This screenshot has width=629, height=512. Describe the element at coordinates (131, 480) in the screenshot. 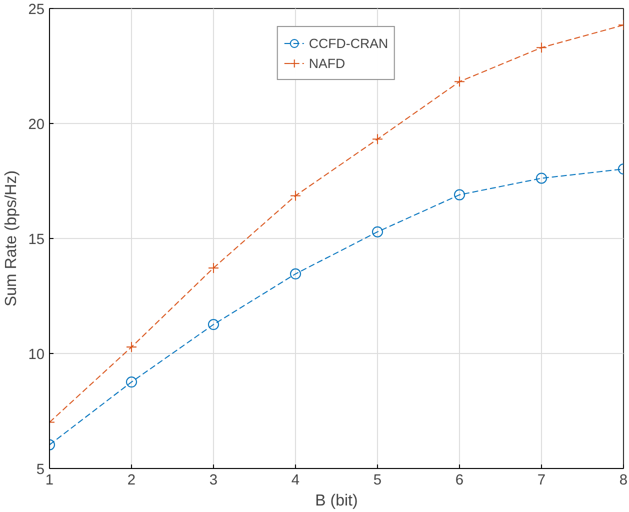

I see `x-tick-label: 2` at that location.